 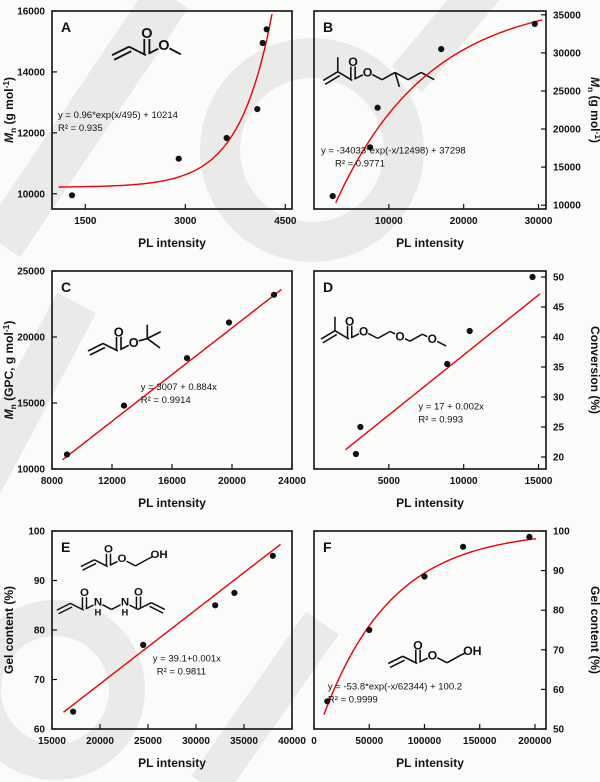 What do you see at coordinates (567, 91) in the screenshot?
I see `y-tick-label: 25000` at bounding box center [567, 91].